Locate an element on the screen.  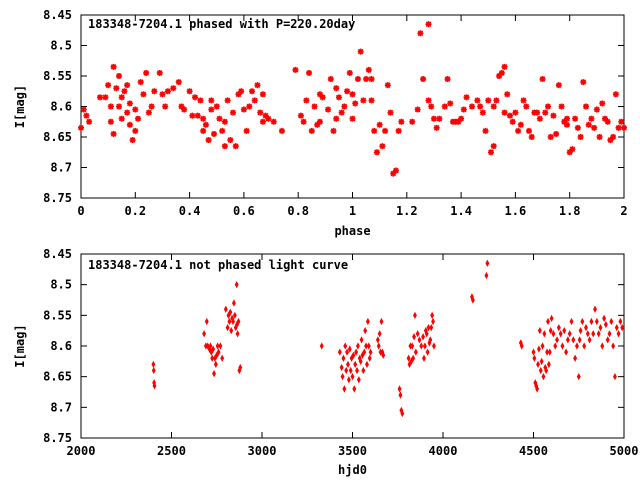
unphased-y-tick-label: 8.6 is located at coordinates (61, 346).